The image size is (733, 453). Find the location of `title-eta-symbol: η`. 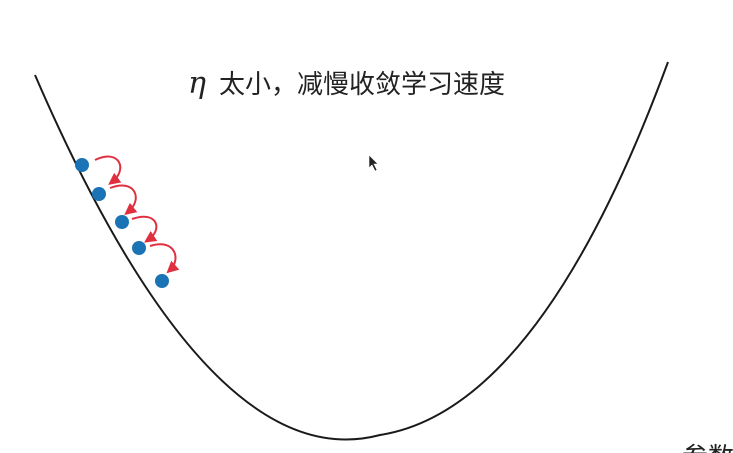

title-eta-symbol: η is located at coordinates (197, 83).